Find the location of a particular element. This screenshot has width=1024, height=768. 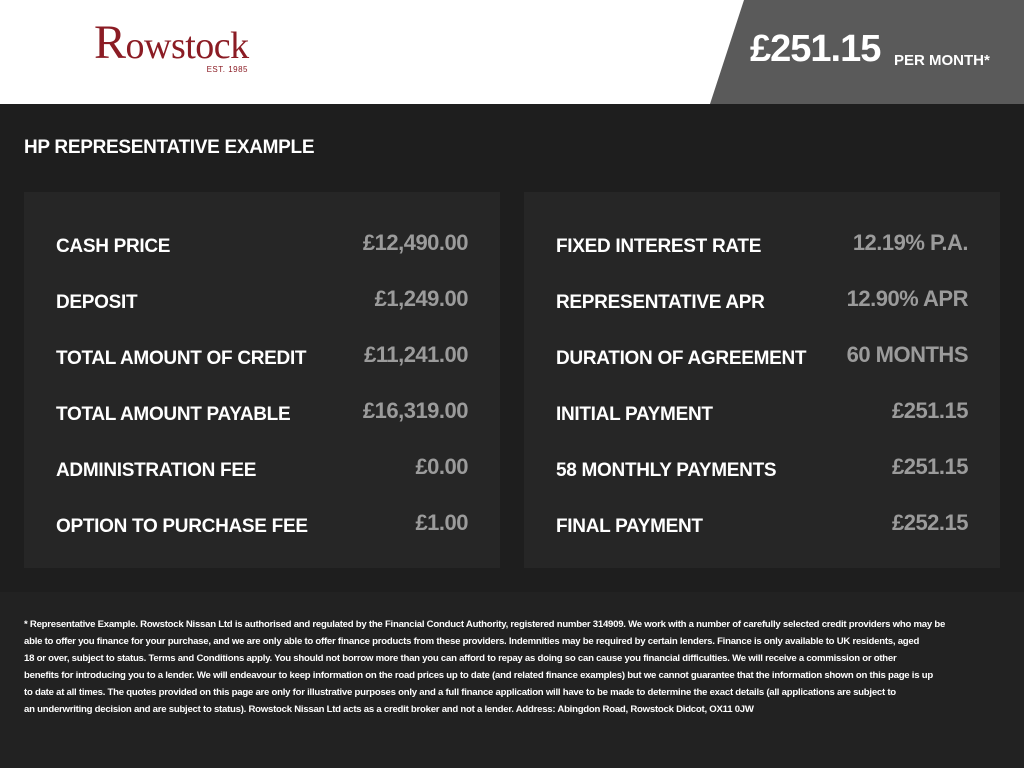

finance-value: £252.15 is located at coordinates (930, 522).